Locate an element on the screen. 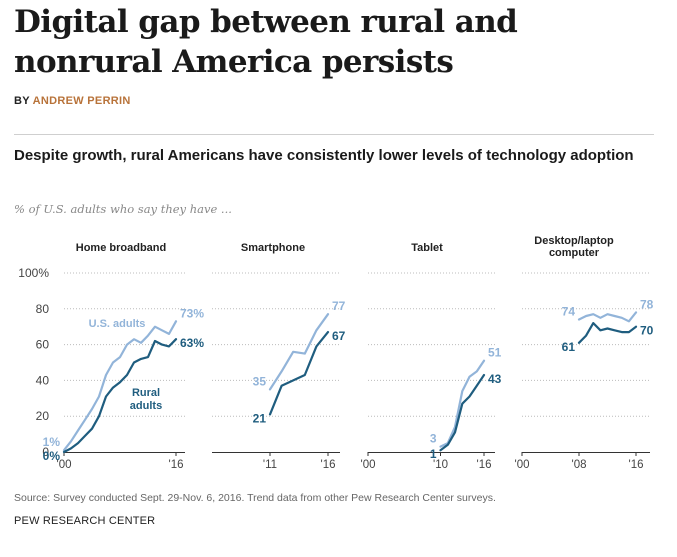 The height and width of the screenshot is (557, 677). end-value-label: 51 is located at coordinates (495, 353).